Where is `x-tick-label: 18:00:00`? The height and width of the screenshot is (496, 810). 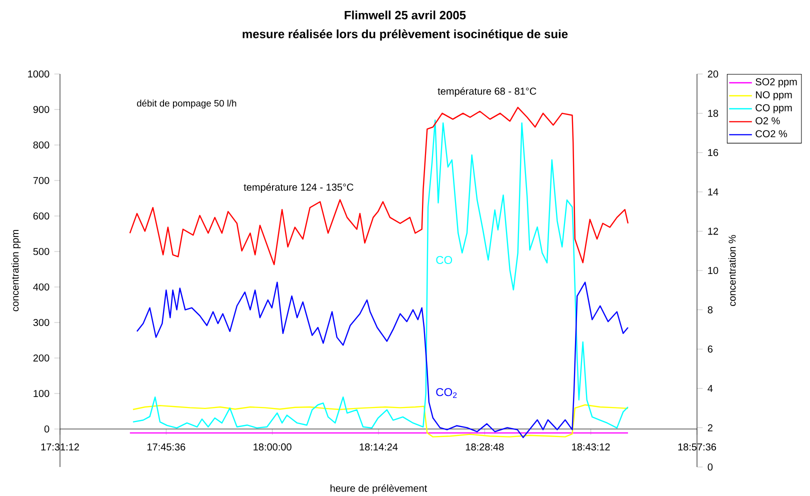
x-tick-label: 18:00:00 is located at coordinates (273, 446).